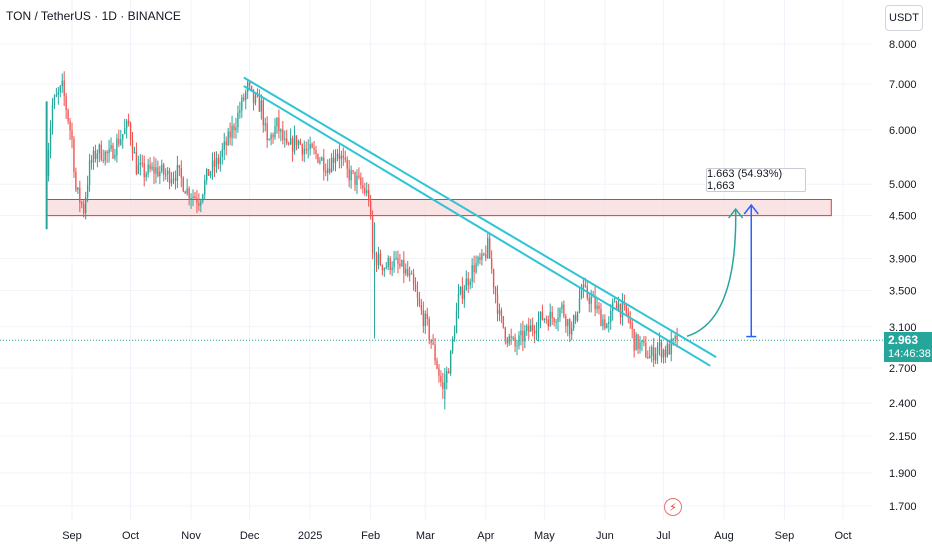  What do you see at coordinates (756, 180) in the screenshot?
I see `measure-label: 1.663 (54.93%) 1,663` at bounding box center [756, 180].